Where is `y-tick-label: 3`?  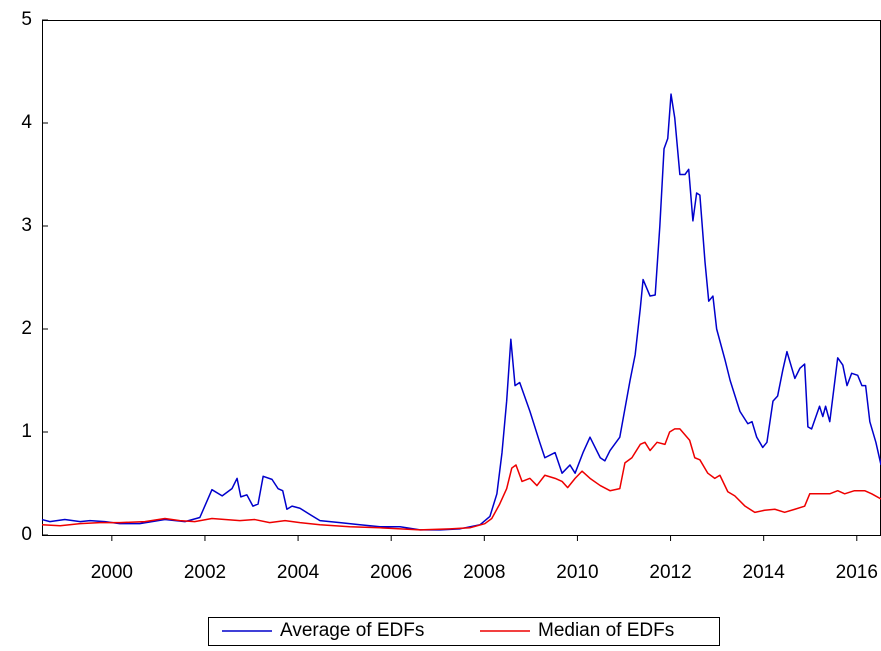
y-tick-label: 3 is located at coordinates (26, 225).